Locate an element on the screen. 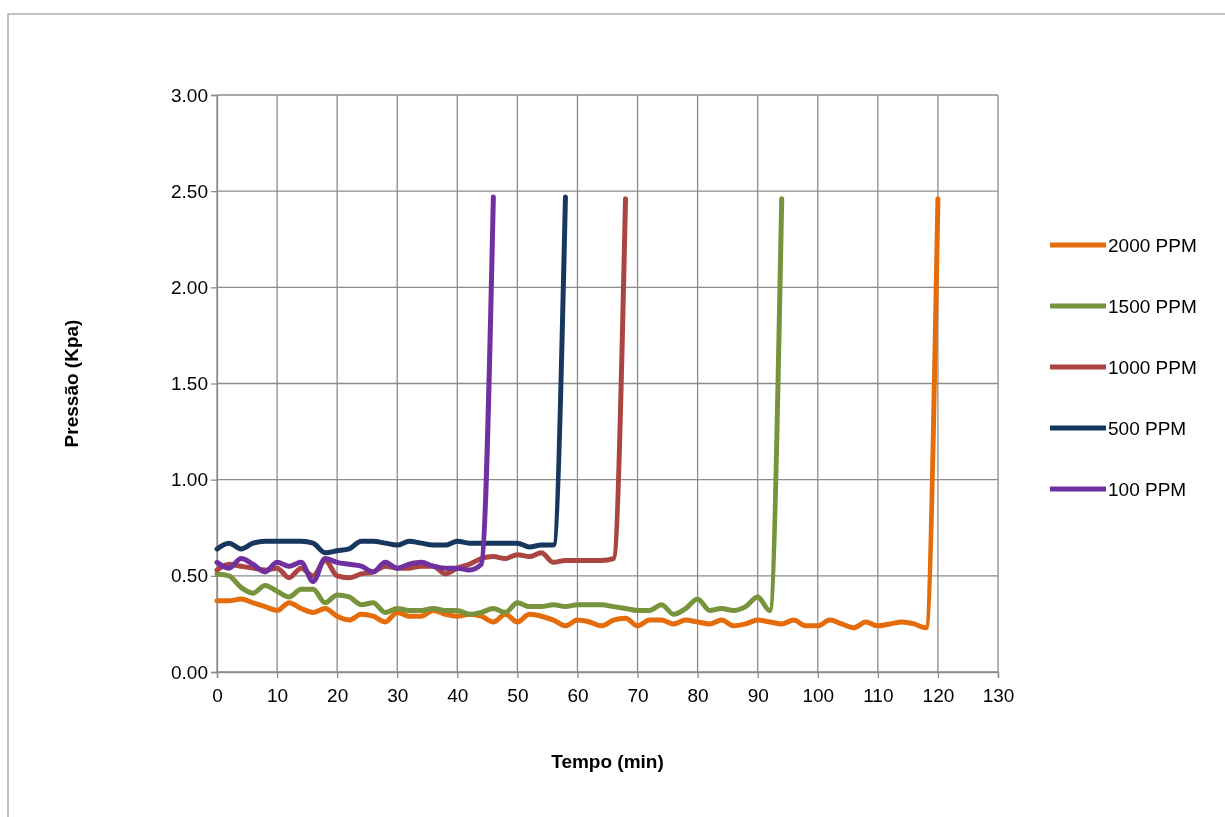 This screenshot has width=1225, height=817. y-tick-label: 1.00 is located at coordinates (189, 480).